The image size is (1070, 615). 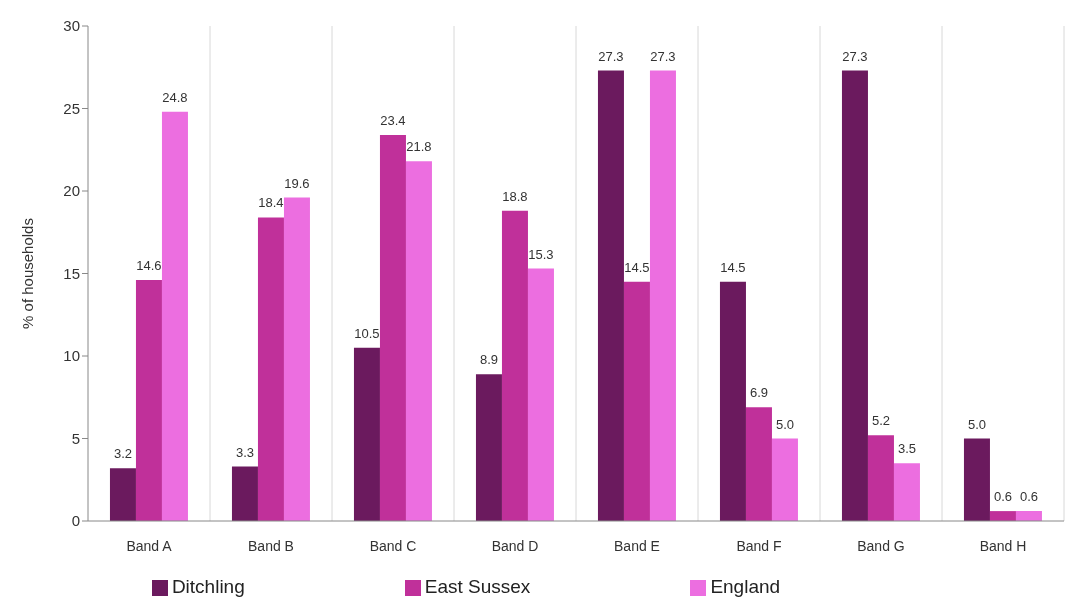 What do you see at coordinates (149, 545) in the screenshot?
I see `x-tick-label: Band A` at bounding box center [149, 545].